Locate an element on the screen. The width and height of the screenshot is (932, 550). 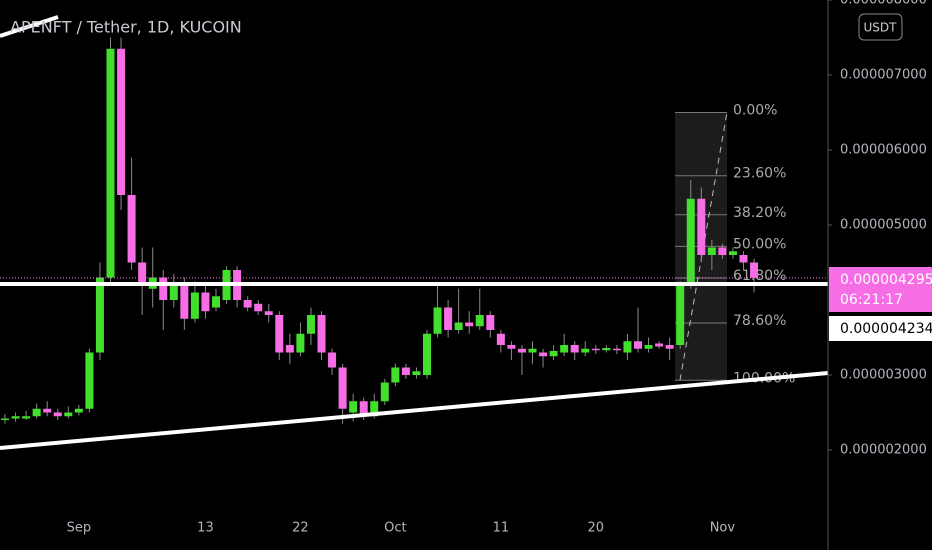
currency-label: USDT is located at coordinates (881, 28).